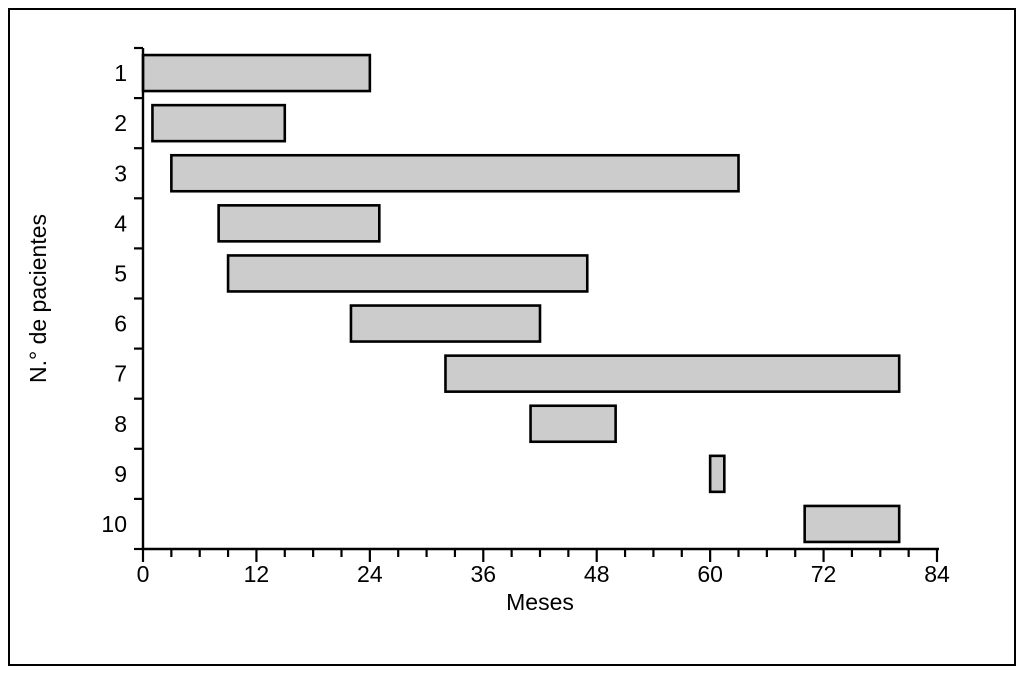 Image resolution: width=1024 pixels, height=674 pixels. I want to click on y-tick-label-5: 5, so click(120, 274).